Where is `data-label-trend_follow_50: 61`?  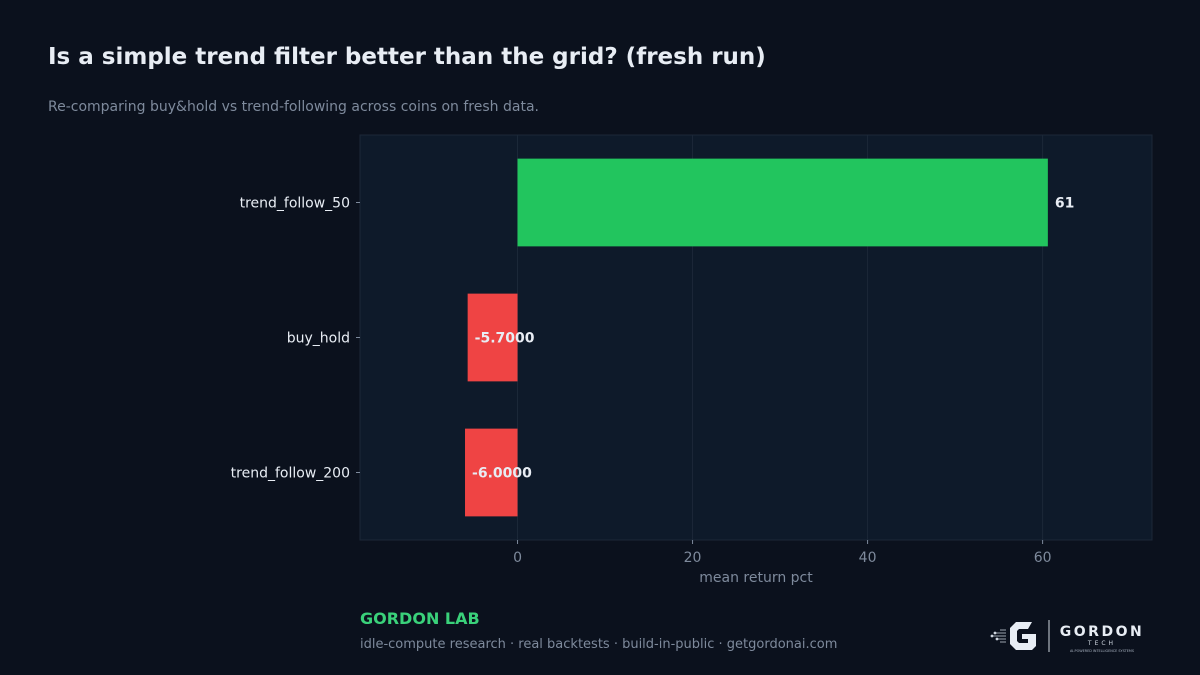 data-label-trend_follow_50: 61 is located at coordinates (1064, 204).